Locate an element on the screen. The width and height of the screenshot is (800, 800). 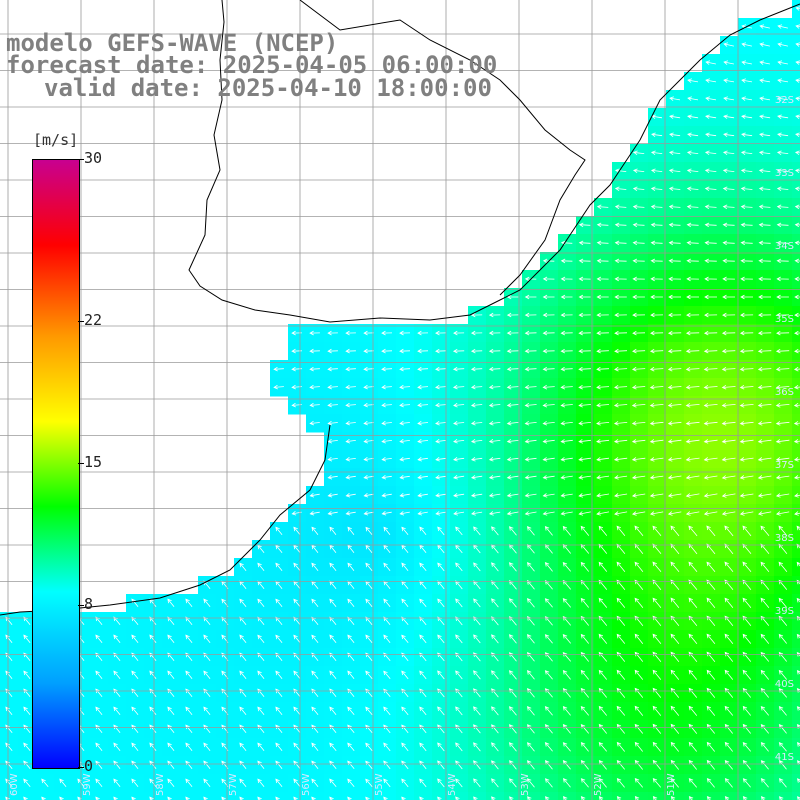
colorbar-tick-mark is located at coordinates (81, 322).